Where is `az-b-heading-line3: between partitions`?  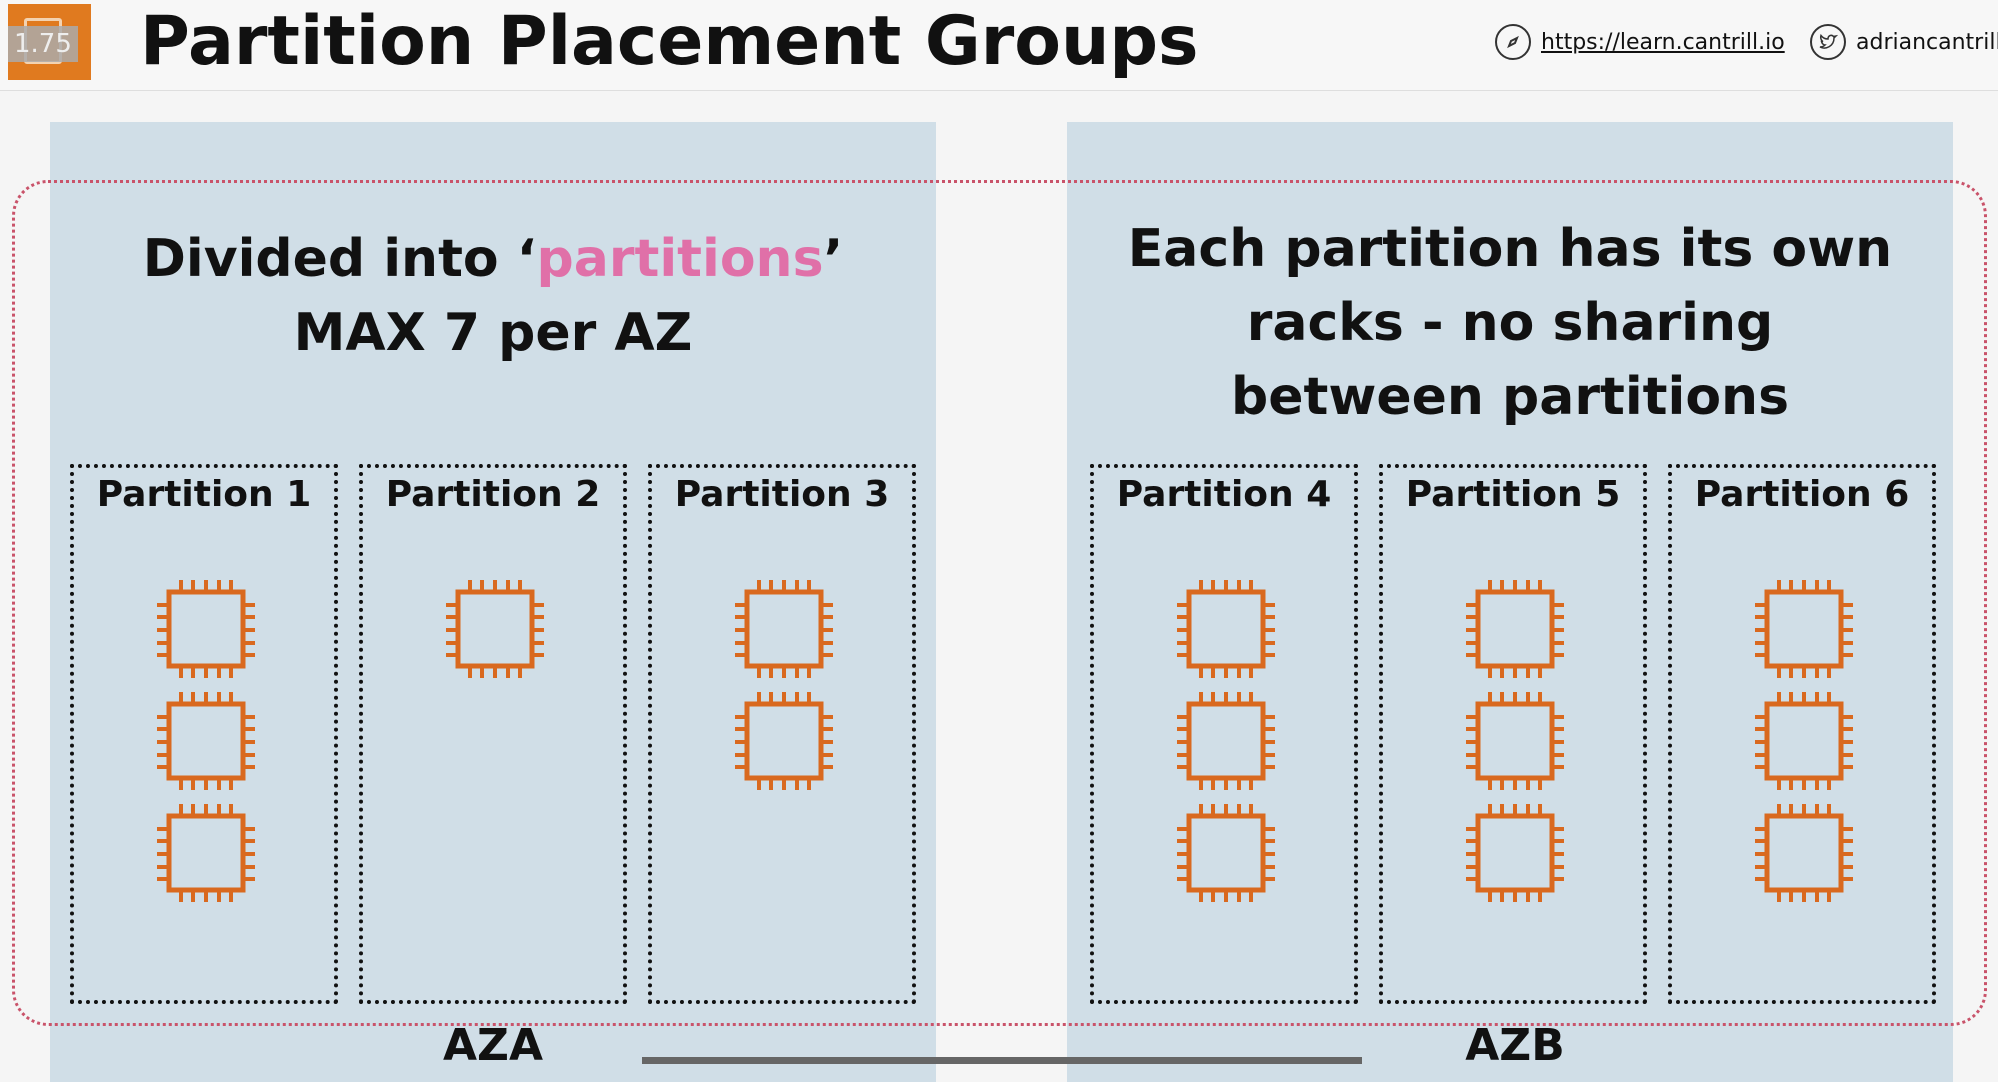
az-b-heading-line3: between partitions is located at coordinates (1510, 397).